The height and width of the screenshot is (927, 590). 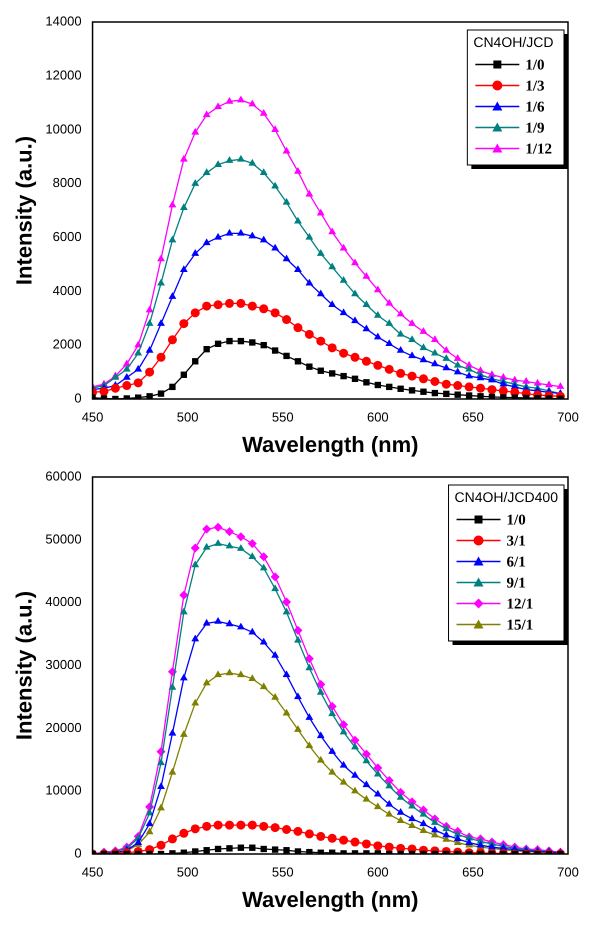 What do you see at coordinates (63, 727) in the screenshot?
I see `y-tick-label: 20000` at bounding box center [63, 727].